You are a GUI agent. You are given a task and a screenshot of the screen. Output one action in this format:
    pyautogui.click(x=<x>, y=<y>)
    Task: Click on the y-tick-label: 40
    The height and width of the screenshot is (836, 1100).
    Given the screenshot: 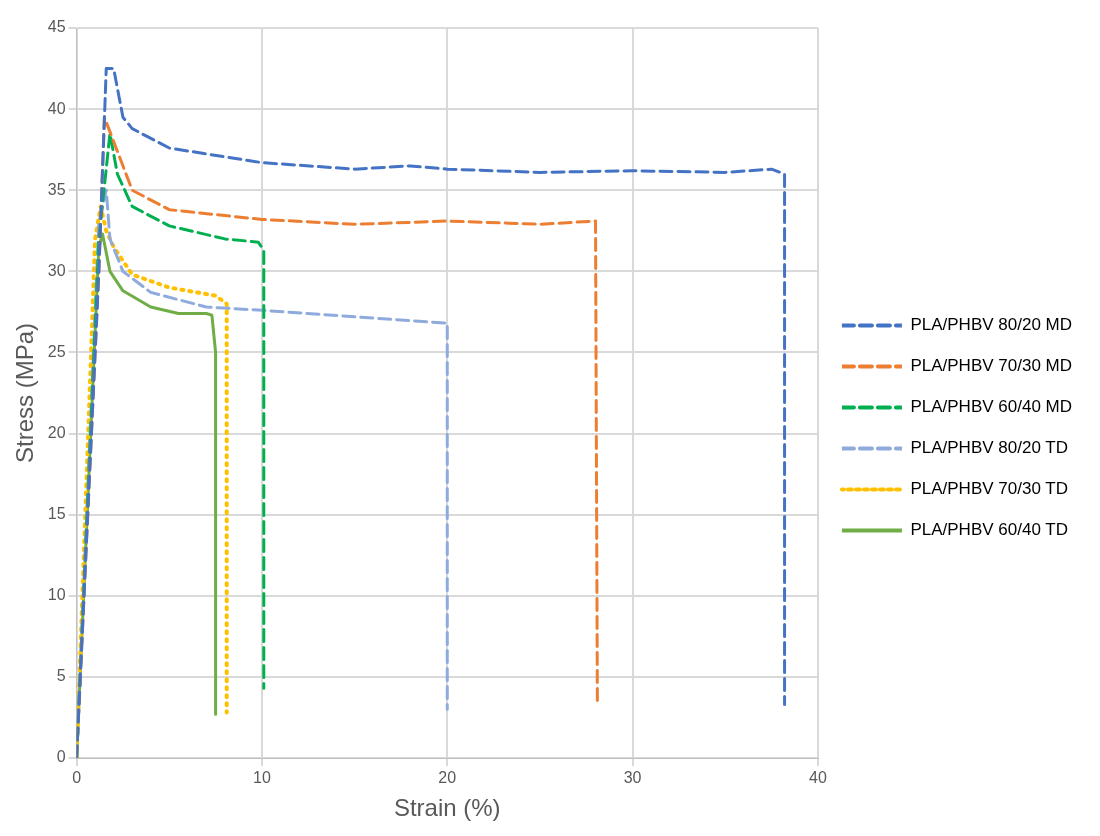 What is the action you would take?
    pyautogui.click(x=56, y=108)
    